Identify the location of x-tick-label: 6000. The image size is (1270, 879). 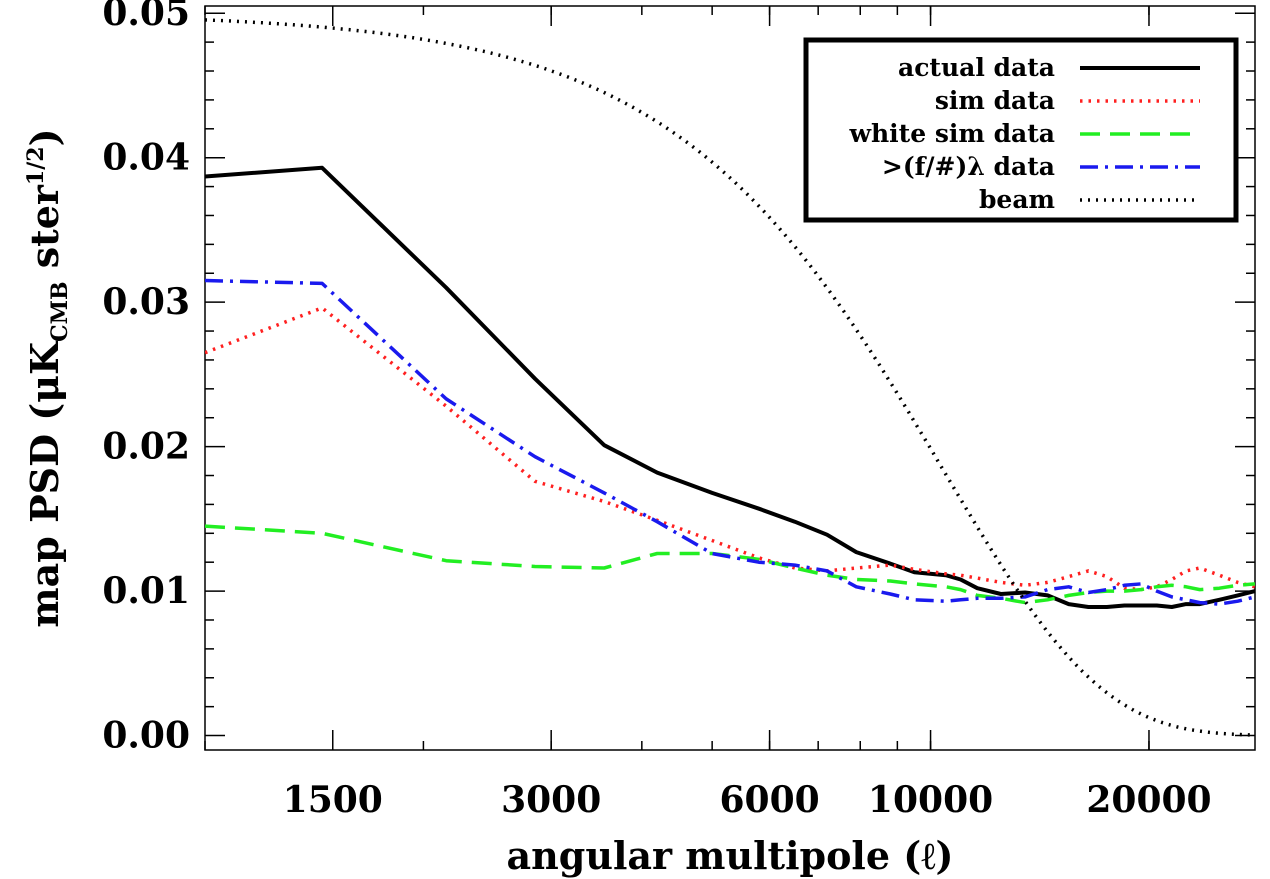
(769, 800).